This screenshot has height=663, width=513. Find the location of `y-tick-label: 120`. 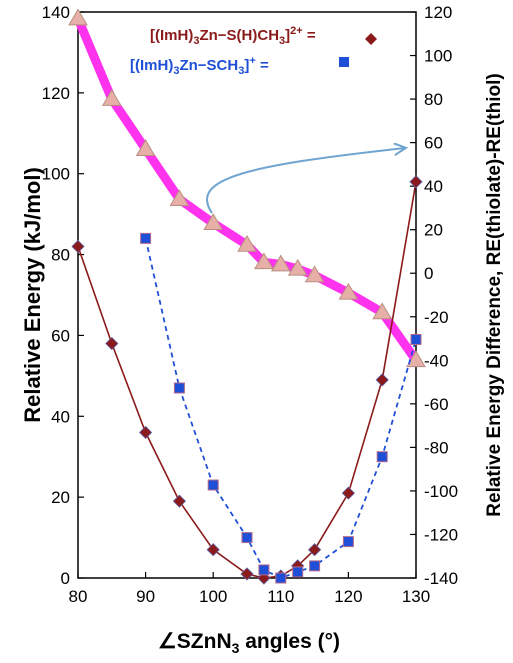

y-tick-label: 120 is located at coordinates (56, 93).